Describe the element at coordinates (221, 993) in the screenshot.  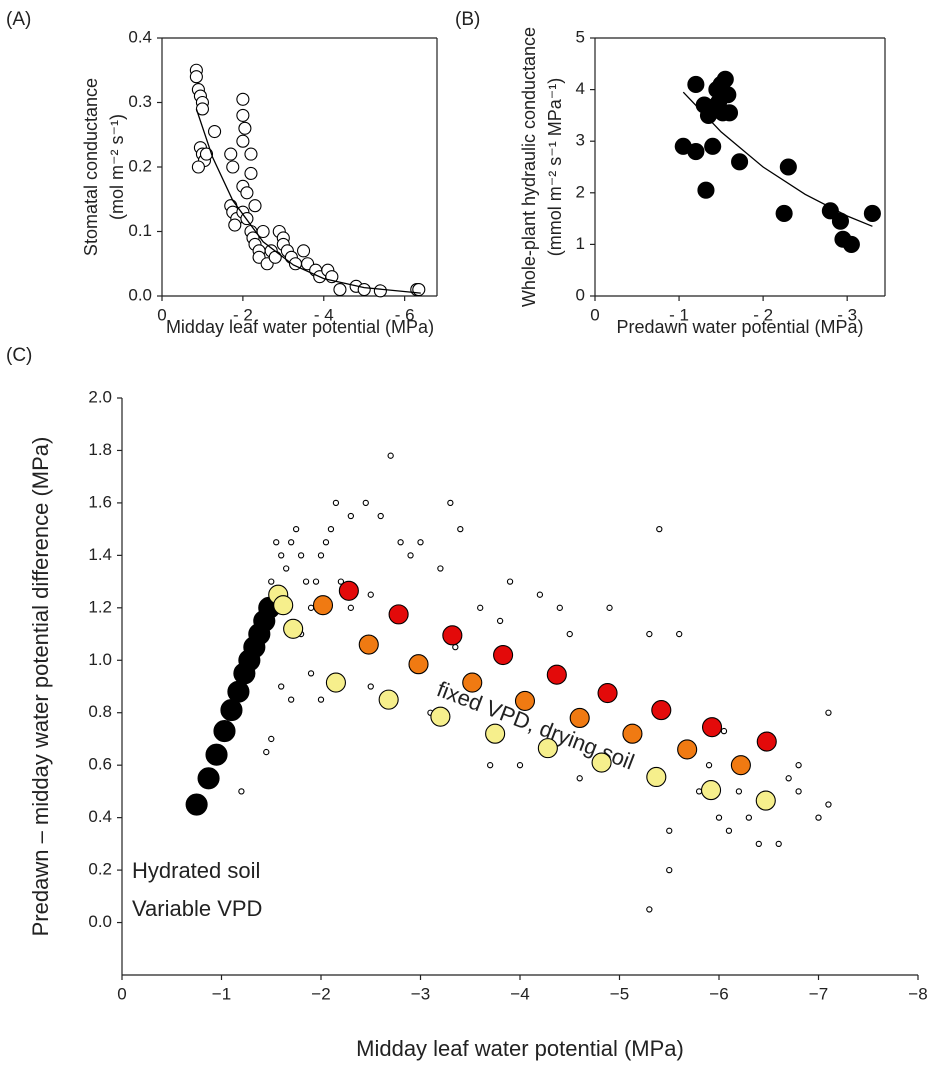
I see `x-tick-label: −1` at that location.